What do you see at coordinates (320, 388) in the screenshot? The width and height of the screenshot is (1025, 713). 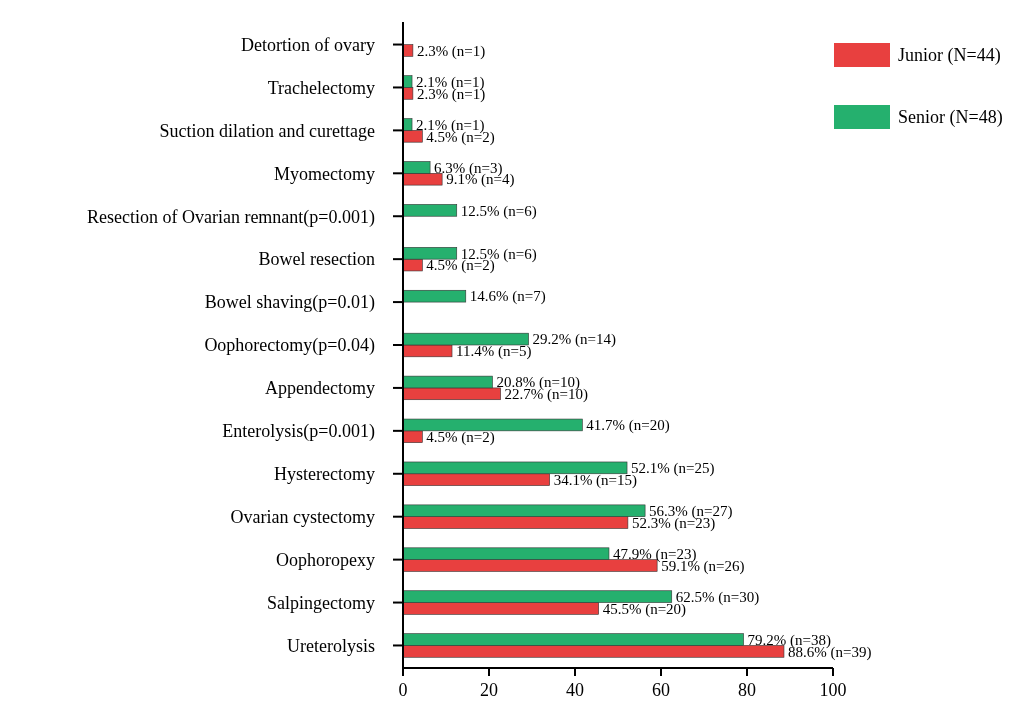 I see `y-tick-label: Appendectomy` at bounding box center [320, 388].